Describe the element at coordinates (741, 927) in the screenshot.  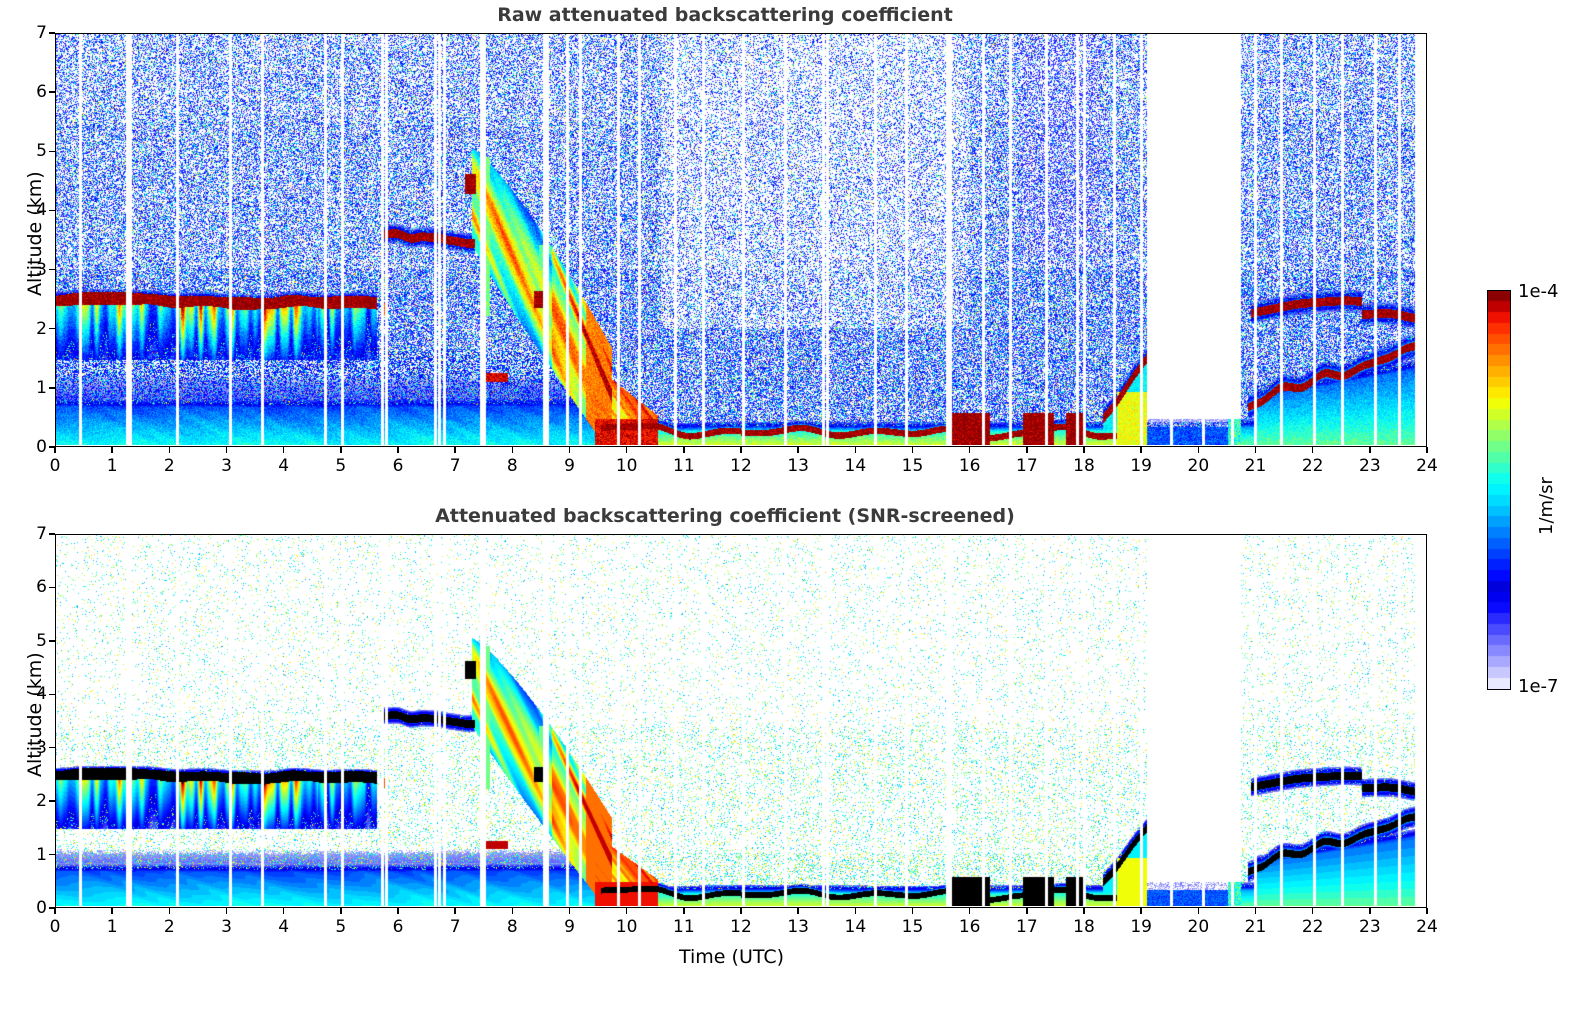
I see `x-tick-label: 12` at that location.